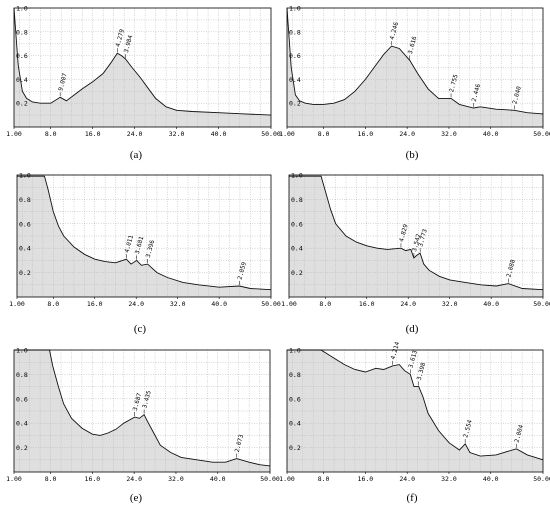 This screenshot has width=550, height=513. Describe the element at coordinates (413, 359) in the screenshot. I see `peak-label: 3.613` at that location.